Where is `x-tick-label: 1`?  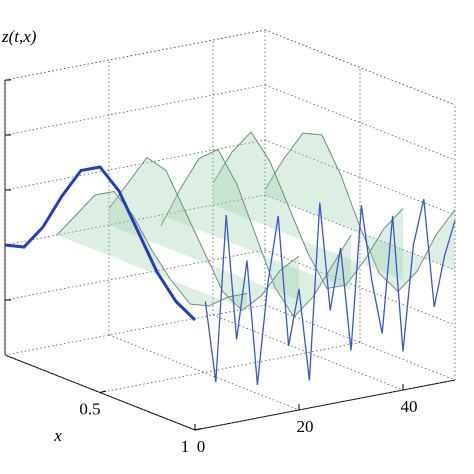 x-tick-label: 1 is located at coordinates (185, 446).